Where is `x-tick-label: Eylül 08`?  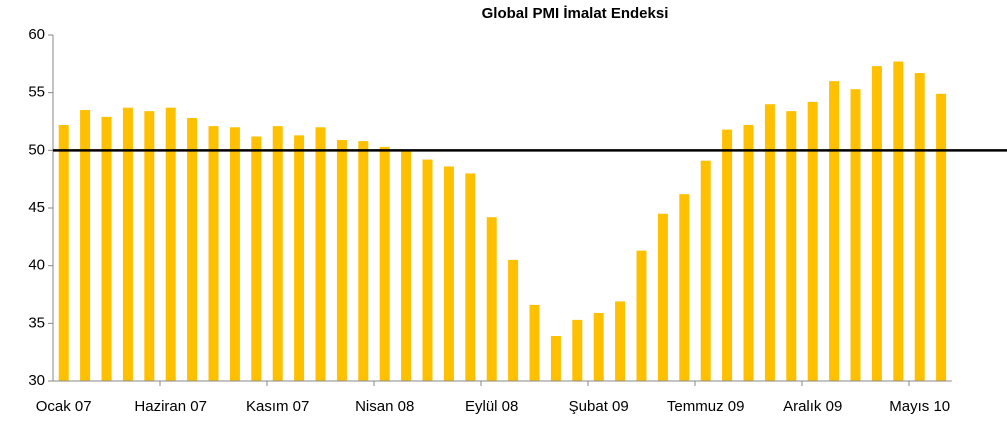
x-tick-label: Eylül 08 is located at coordinates (491, 406).